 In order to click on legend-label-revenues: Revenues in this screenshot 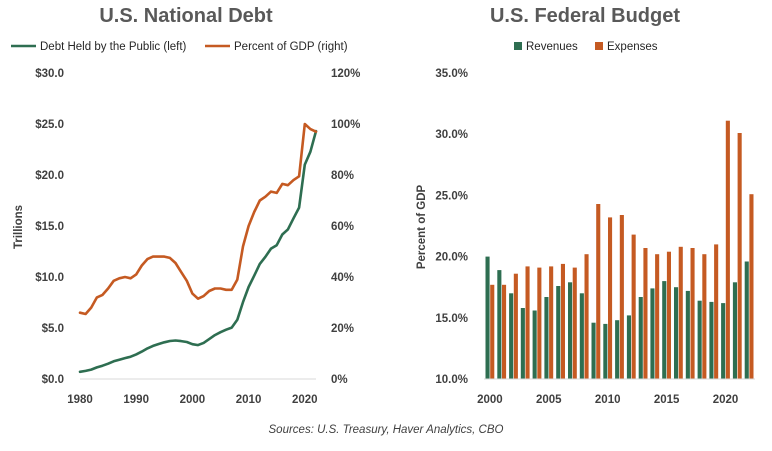, I will do `click(552, 47)`.